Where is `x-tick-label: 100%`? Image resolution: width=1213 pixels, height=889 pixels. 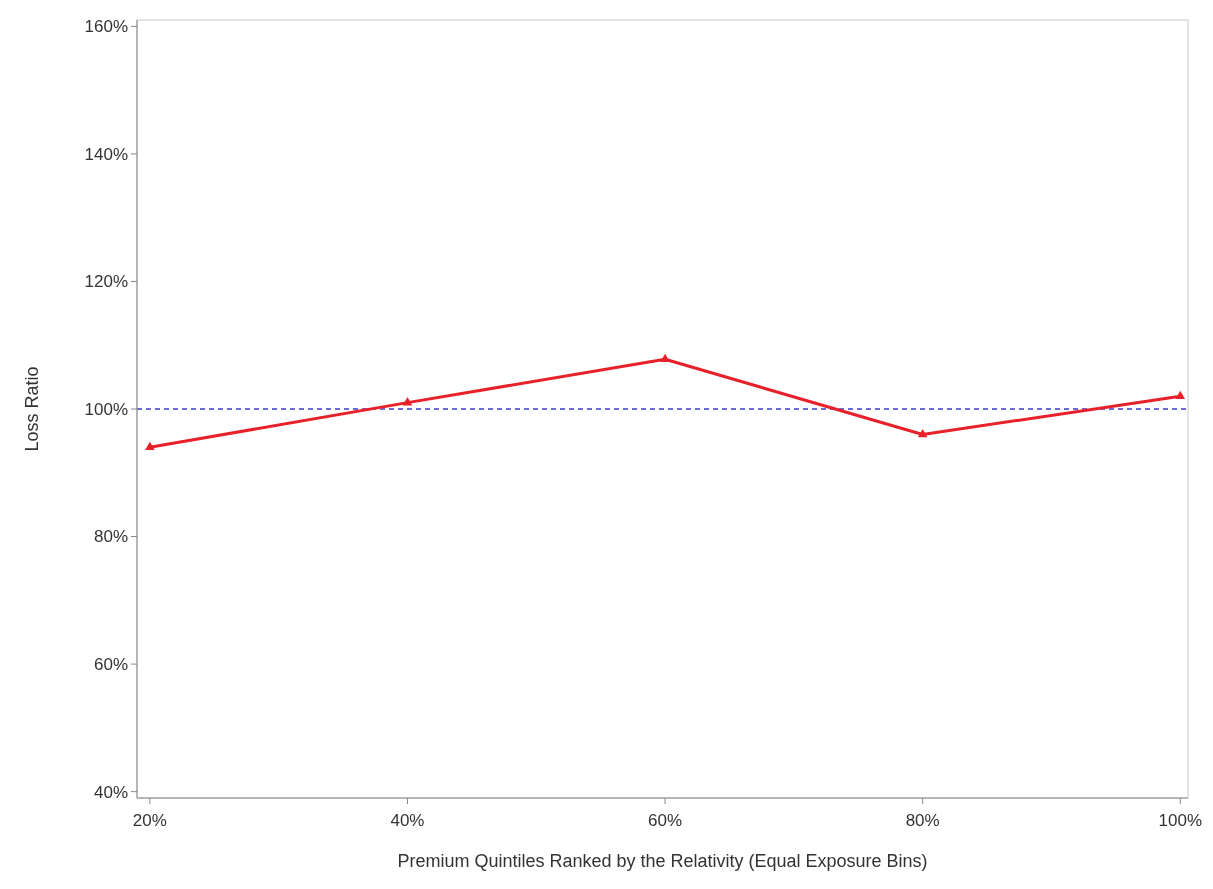 x-tick-label: 100% is located at coordinates (1180, 820).